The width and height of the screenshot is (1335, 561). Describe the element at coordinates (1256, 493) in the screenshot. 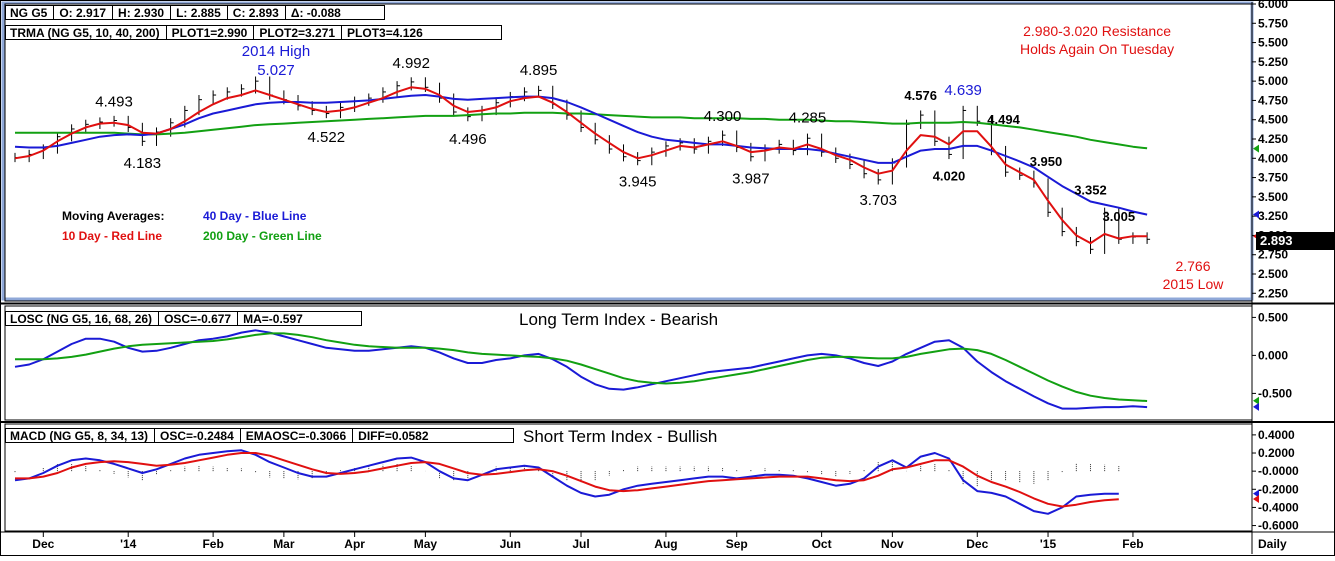

I see `macd-osc-last-marker` at that location.